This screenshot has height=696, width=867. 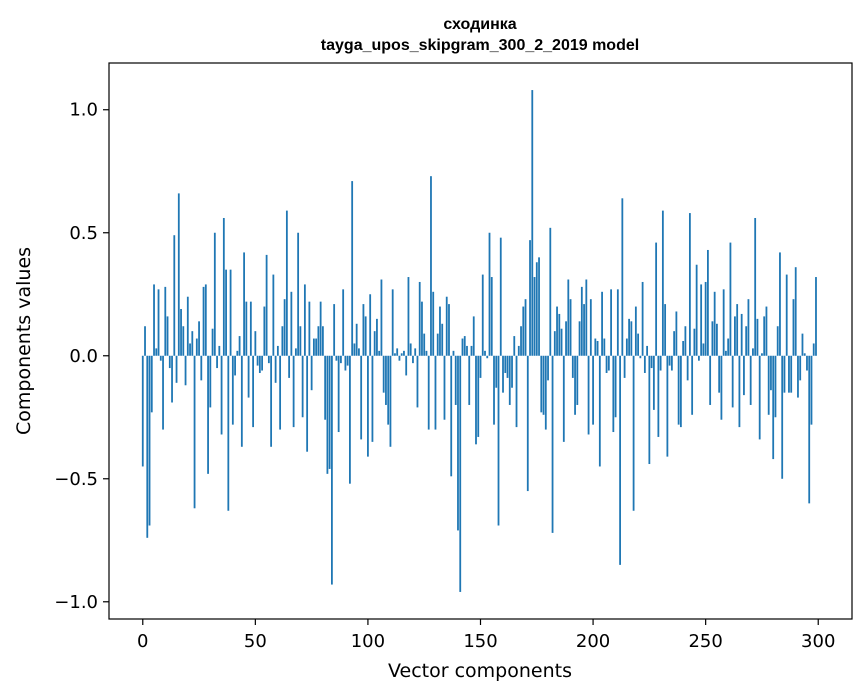 What do you see at coordinates (480, 45) in the screenshot?
I see `chart-subtitle: tayga_upos_skipgram_300_2_2019 model` at bounding box center [480, 45].